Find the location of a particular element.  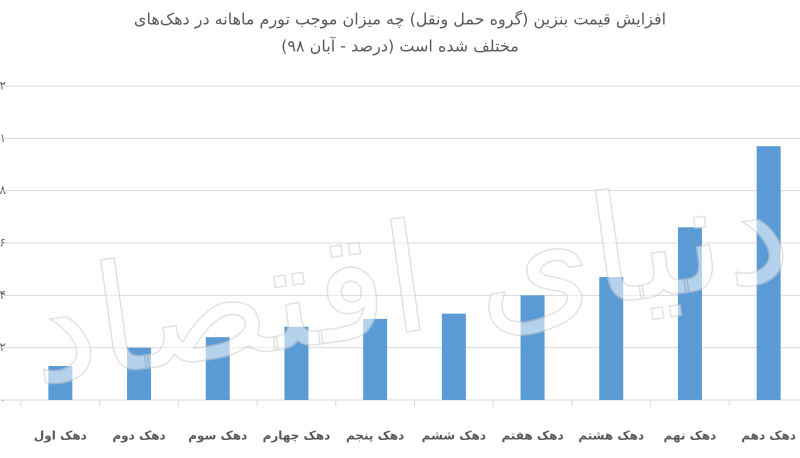

x-tick-label: دهک ششم is located at coordinates (454, 436).